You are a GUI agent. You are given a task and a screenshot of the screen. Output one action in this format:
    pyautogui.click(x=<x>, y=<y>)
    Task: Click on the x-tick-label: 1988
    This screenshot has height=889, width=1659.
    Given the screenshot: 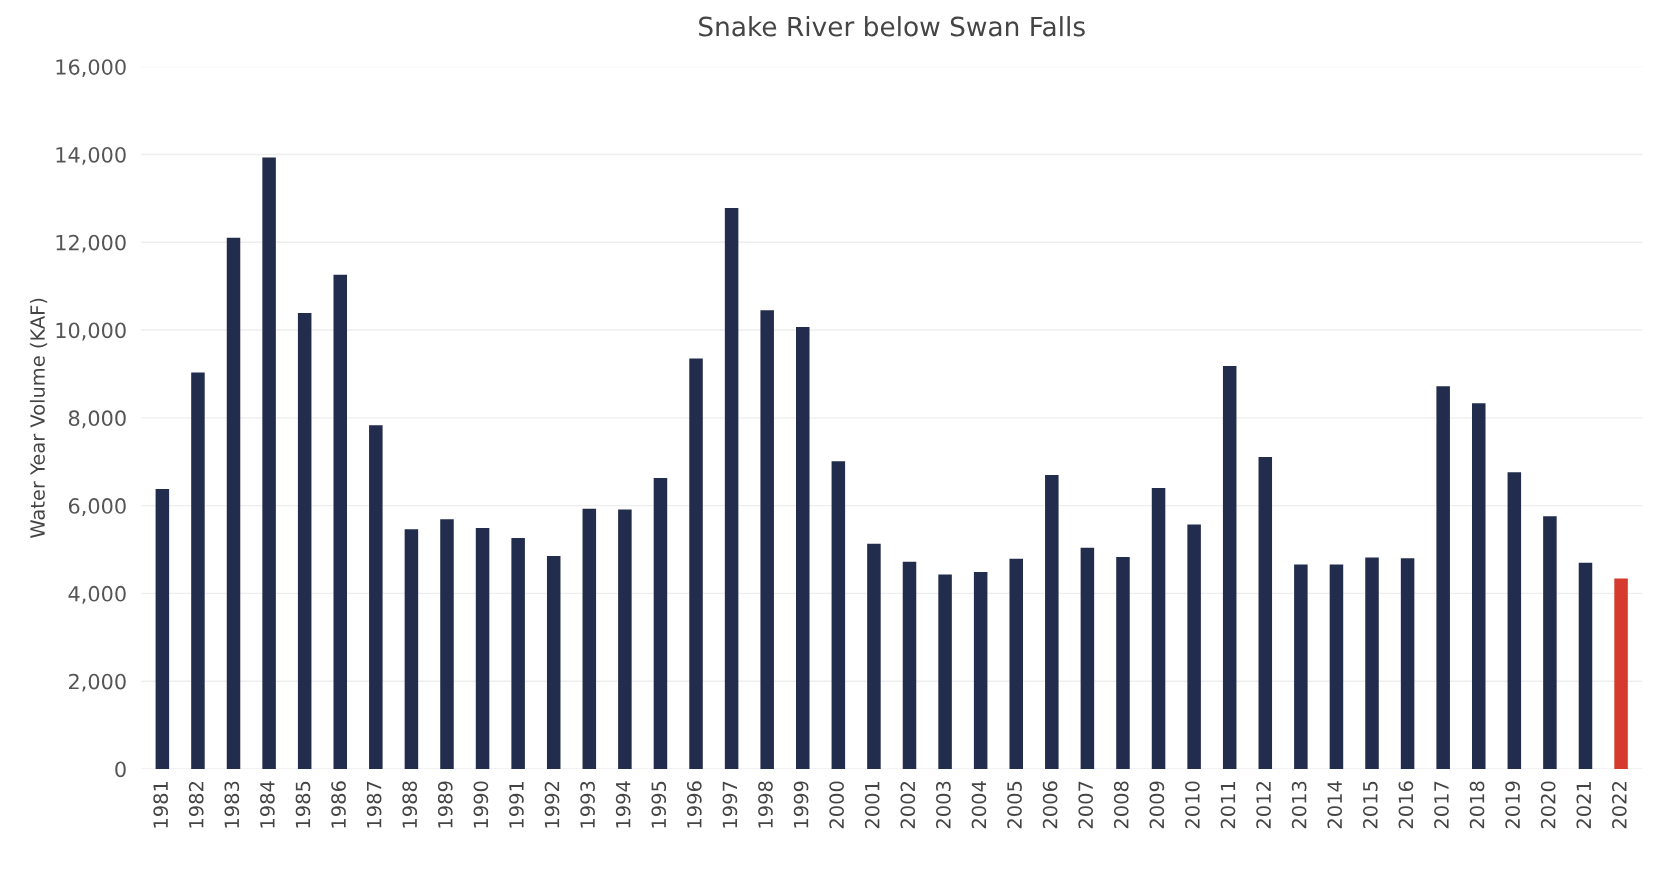 What is the action you would take?
    pyautogui.click(x=410, y=804)
    